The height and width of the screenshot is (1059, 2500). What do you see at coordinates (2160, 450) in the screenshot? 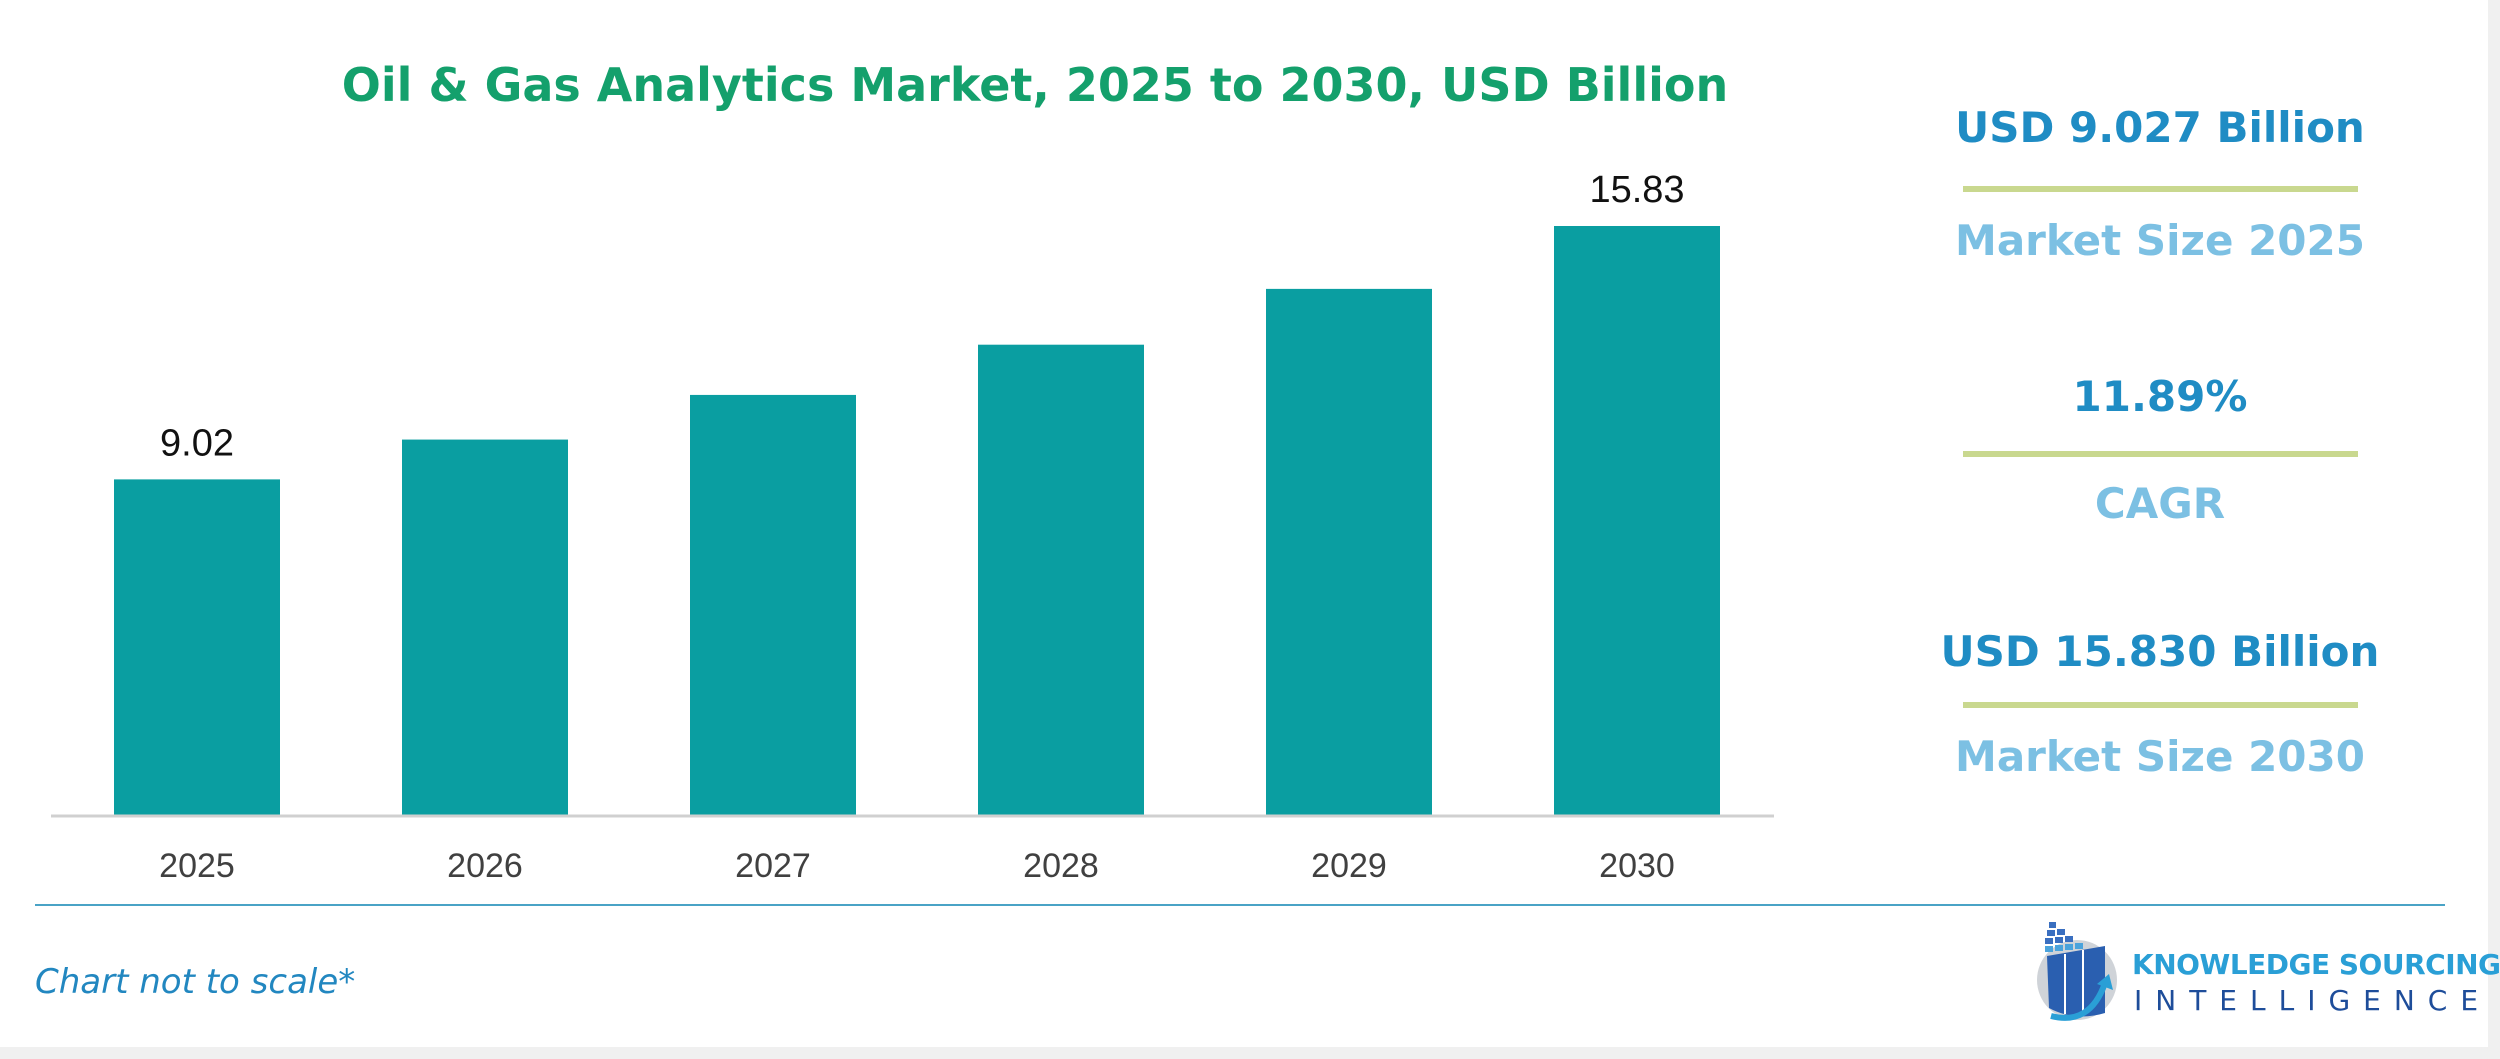
I see `kpi-cagr: 11.89% CAGR` at bounding box center [2160, 450].